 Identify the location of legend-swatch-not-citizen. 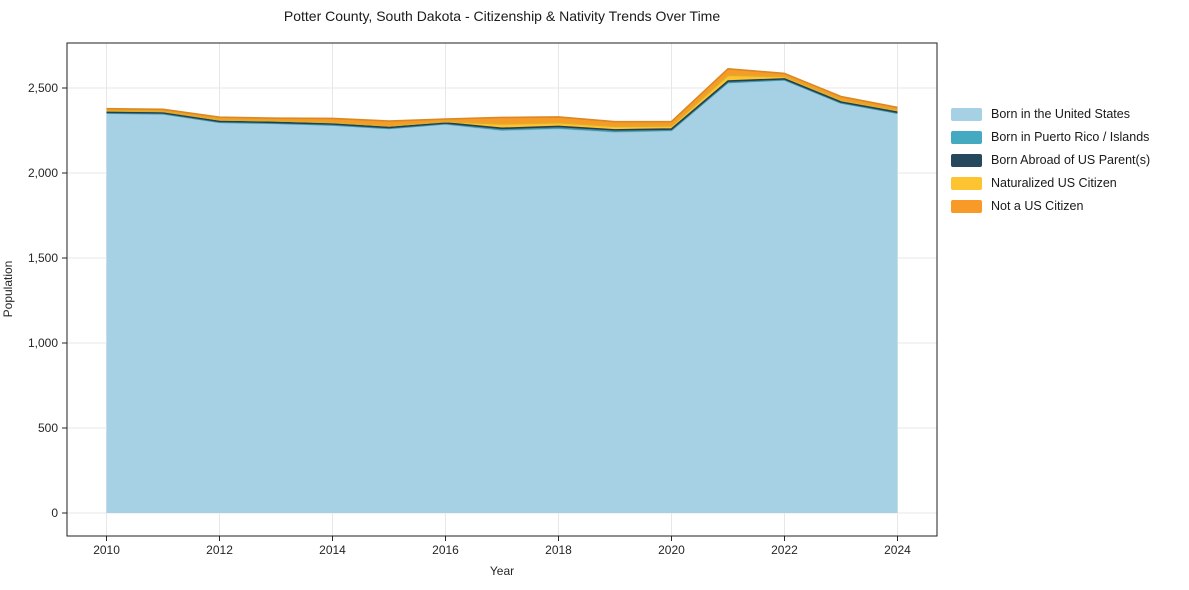
(966, 206).